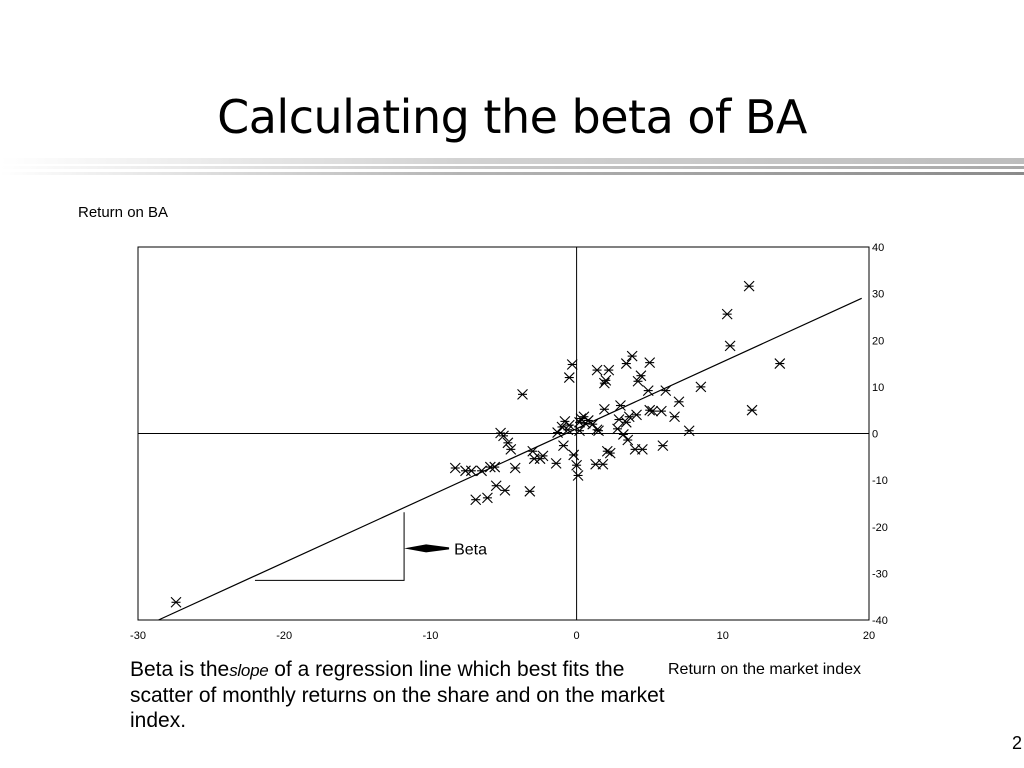  What do you see at coordinates (1017, 743) in the screenshot?
I see `page-number: 2` at bounding box center [1017, 743].